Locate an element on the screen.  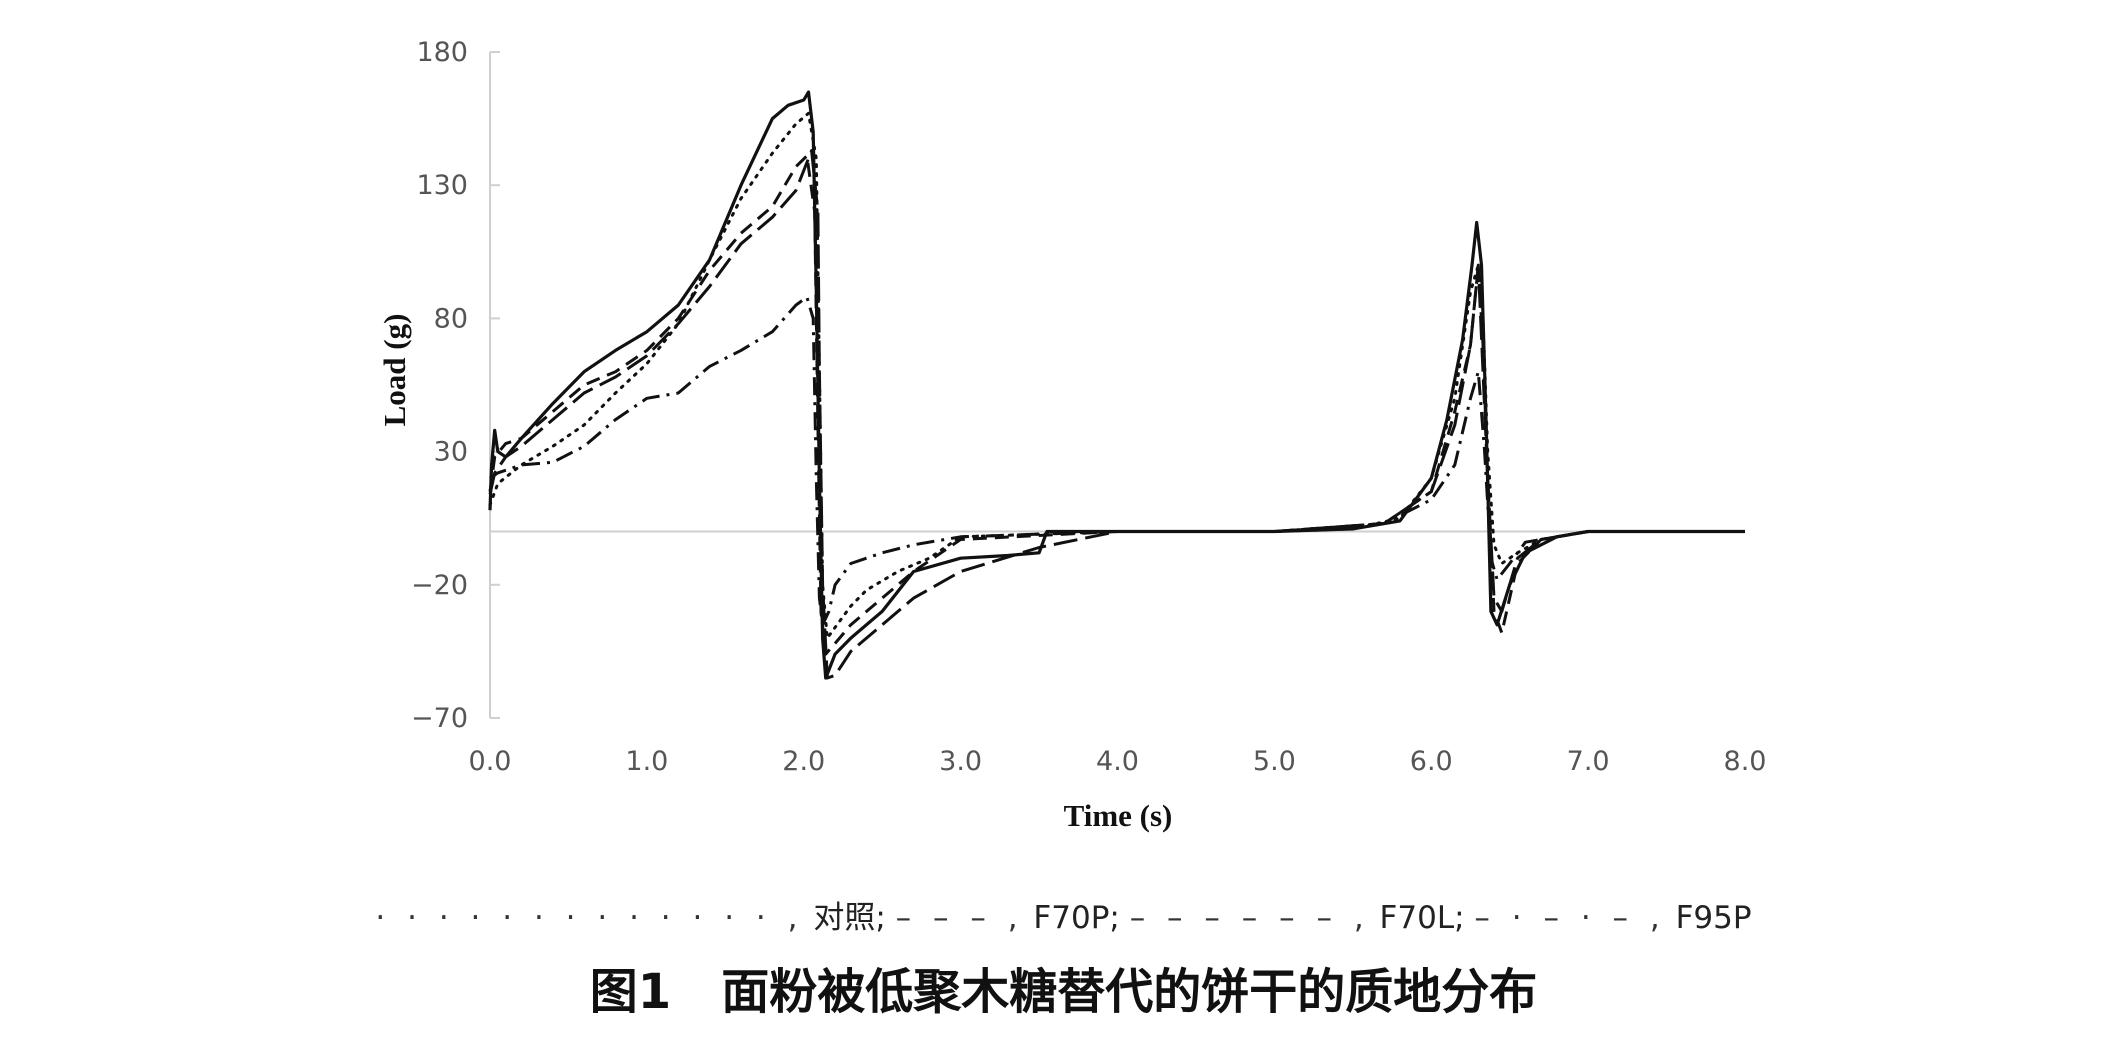
y-tick-label: 80 is located at coordinates (451, 318).